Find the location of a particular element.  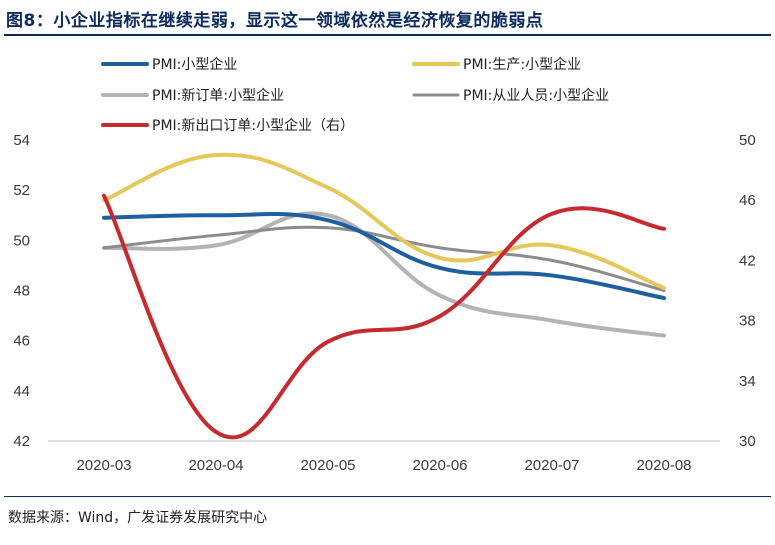

left-axis-tick-label: 52 is located at coordinates (21, 190).